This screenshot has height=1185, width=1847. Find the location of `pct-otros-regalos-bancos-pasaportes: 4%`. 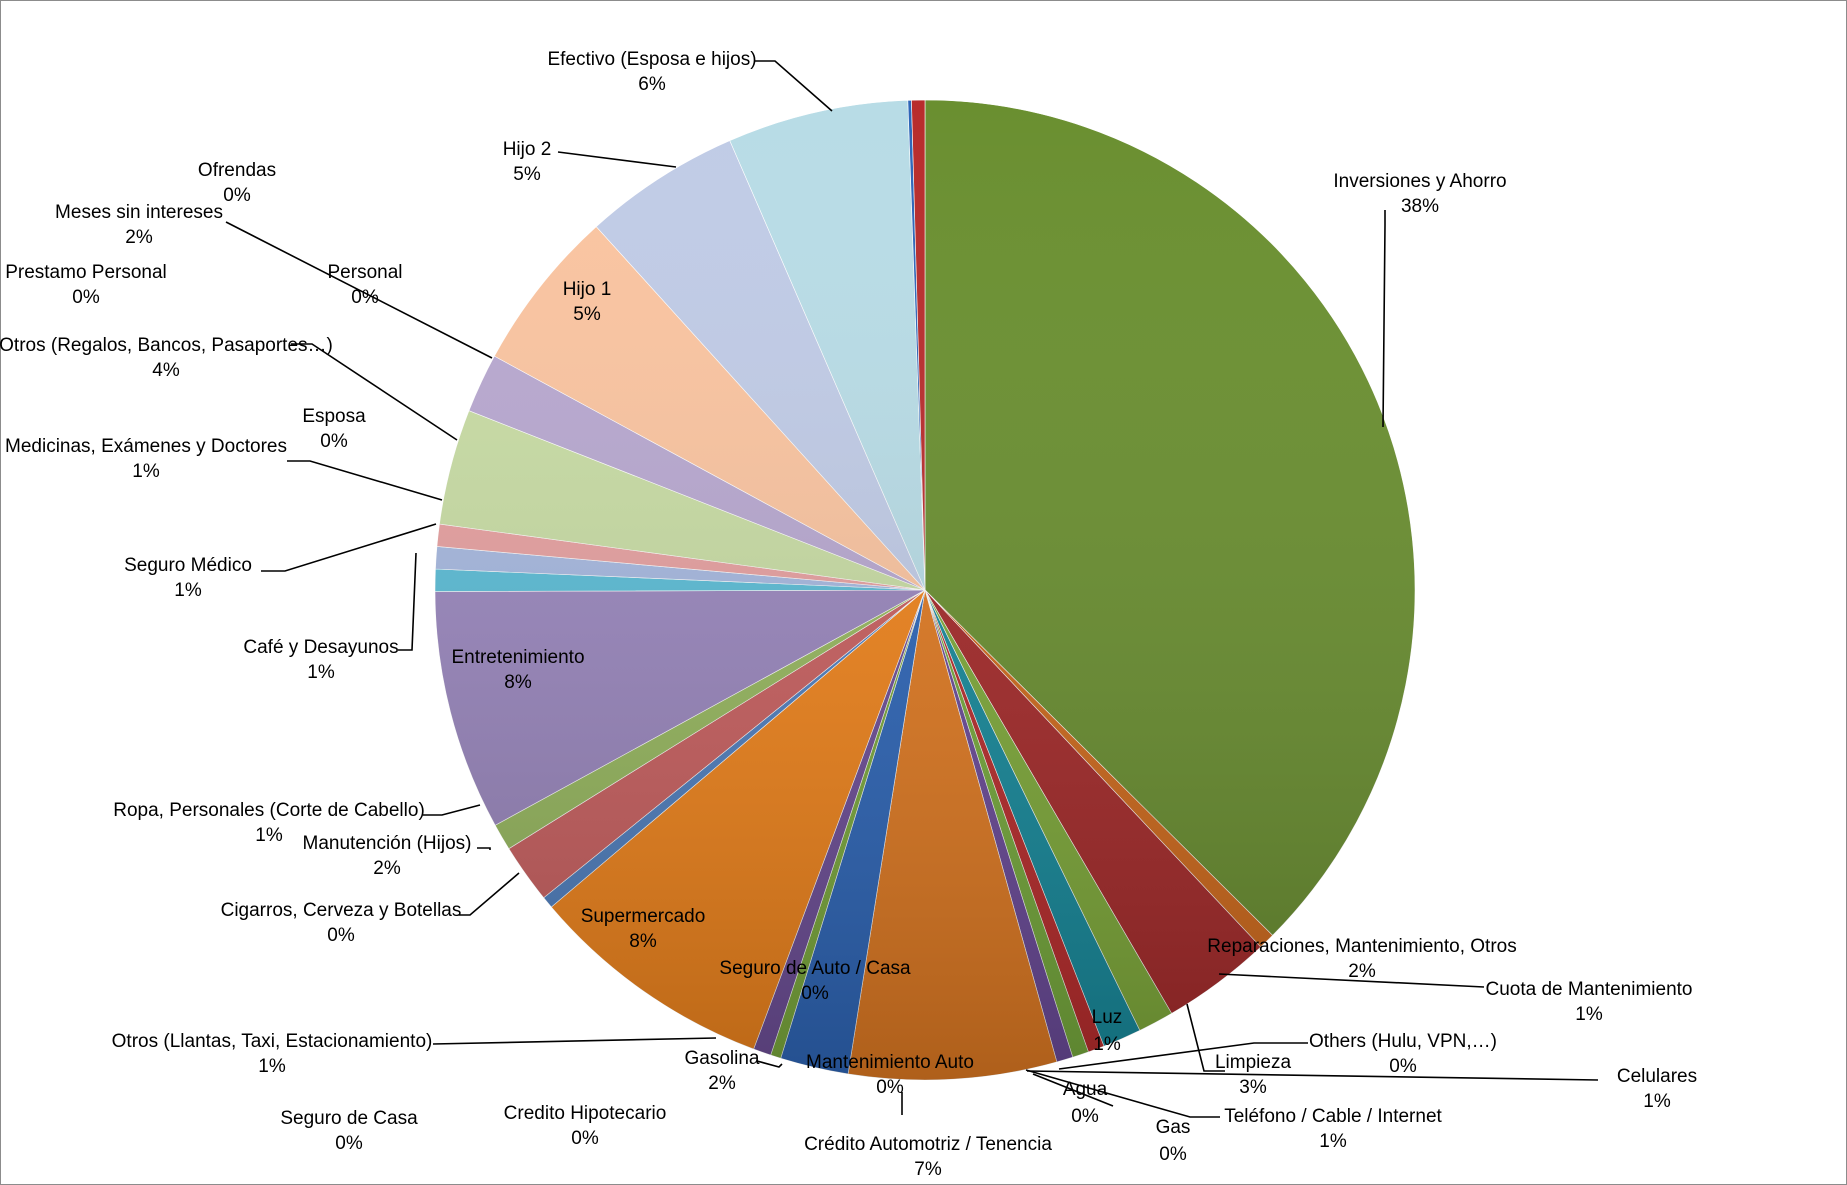

pct-otros-regalos-bancos-pasaportes: 4% is located at coordinates (166, 370).